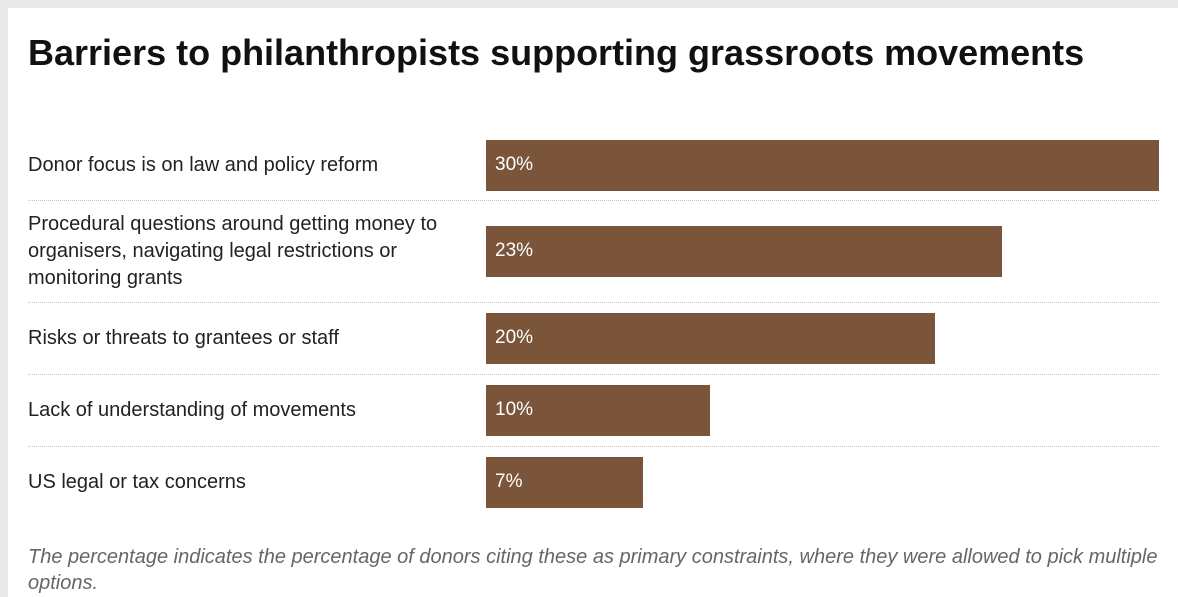  What do you see at coordinates (203, 164) in the screenshot?
I see `category-label: Donor focus is on law and policy reform` at bounding box center [203, 164].